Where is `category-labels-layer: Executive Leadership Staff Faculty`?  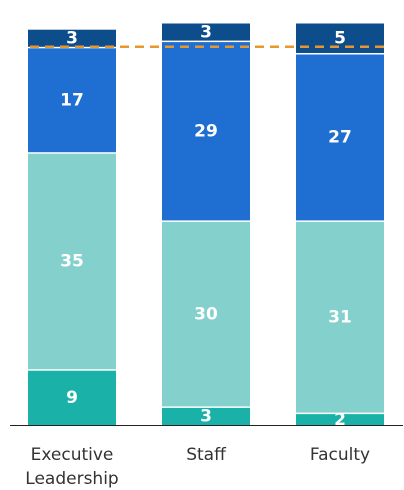 category-labels-layer: Executive Leadership Staff Faculty is located at coordinates (197, 467).